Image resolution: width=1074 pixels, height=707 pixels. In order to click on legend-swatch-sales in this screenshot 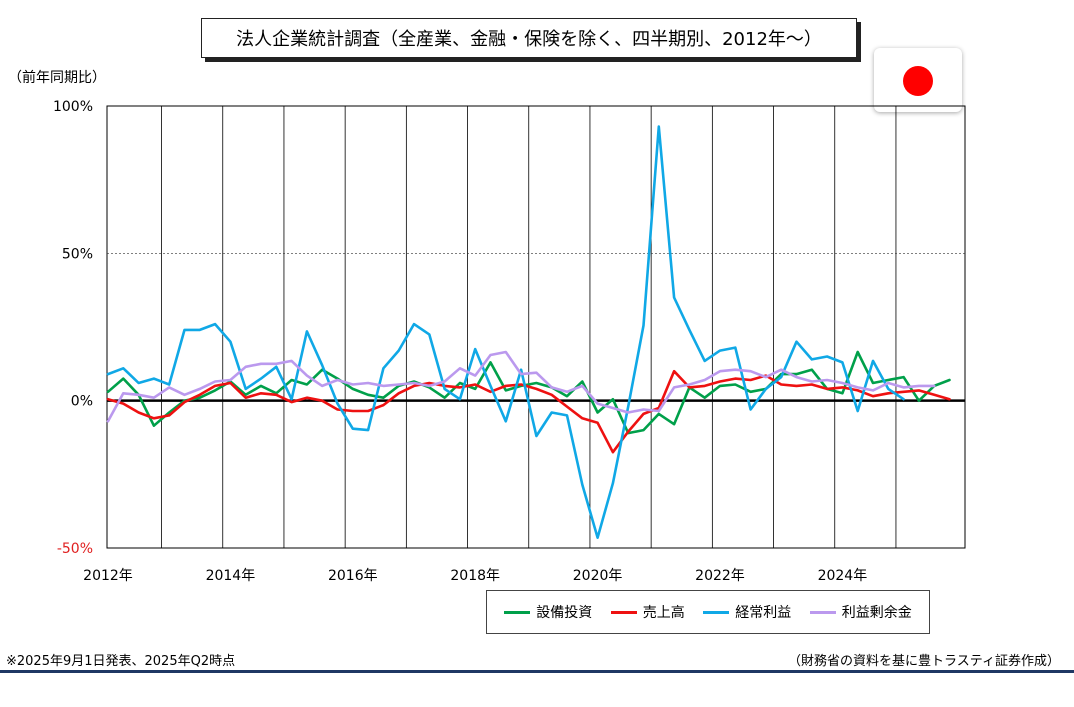, I will do `click(623, 612)`.